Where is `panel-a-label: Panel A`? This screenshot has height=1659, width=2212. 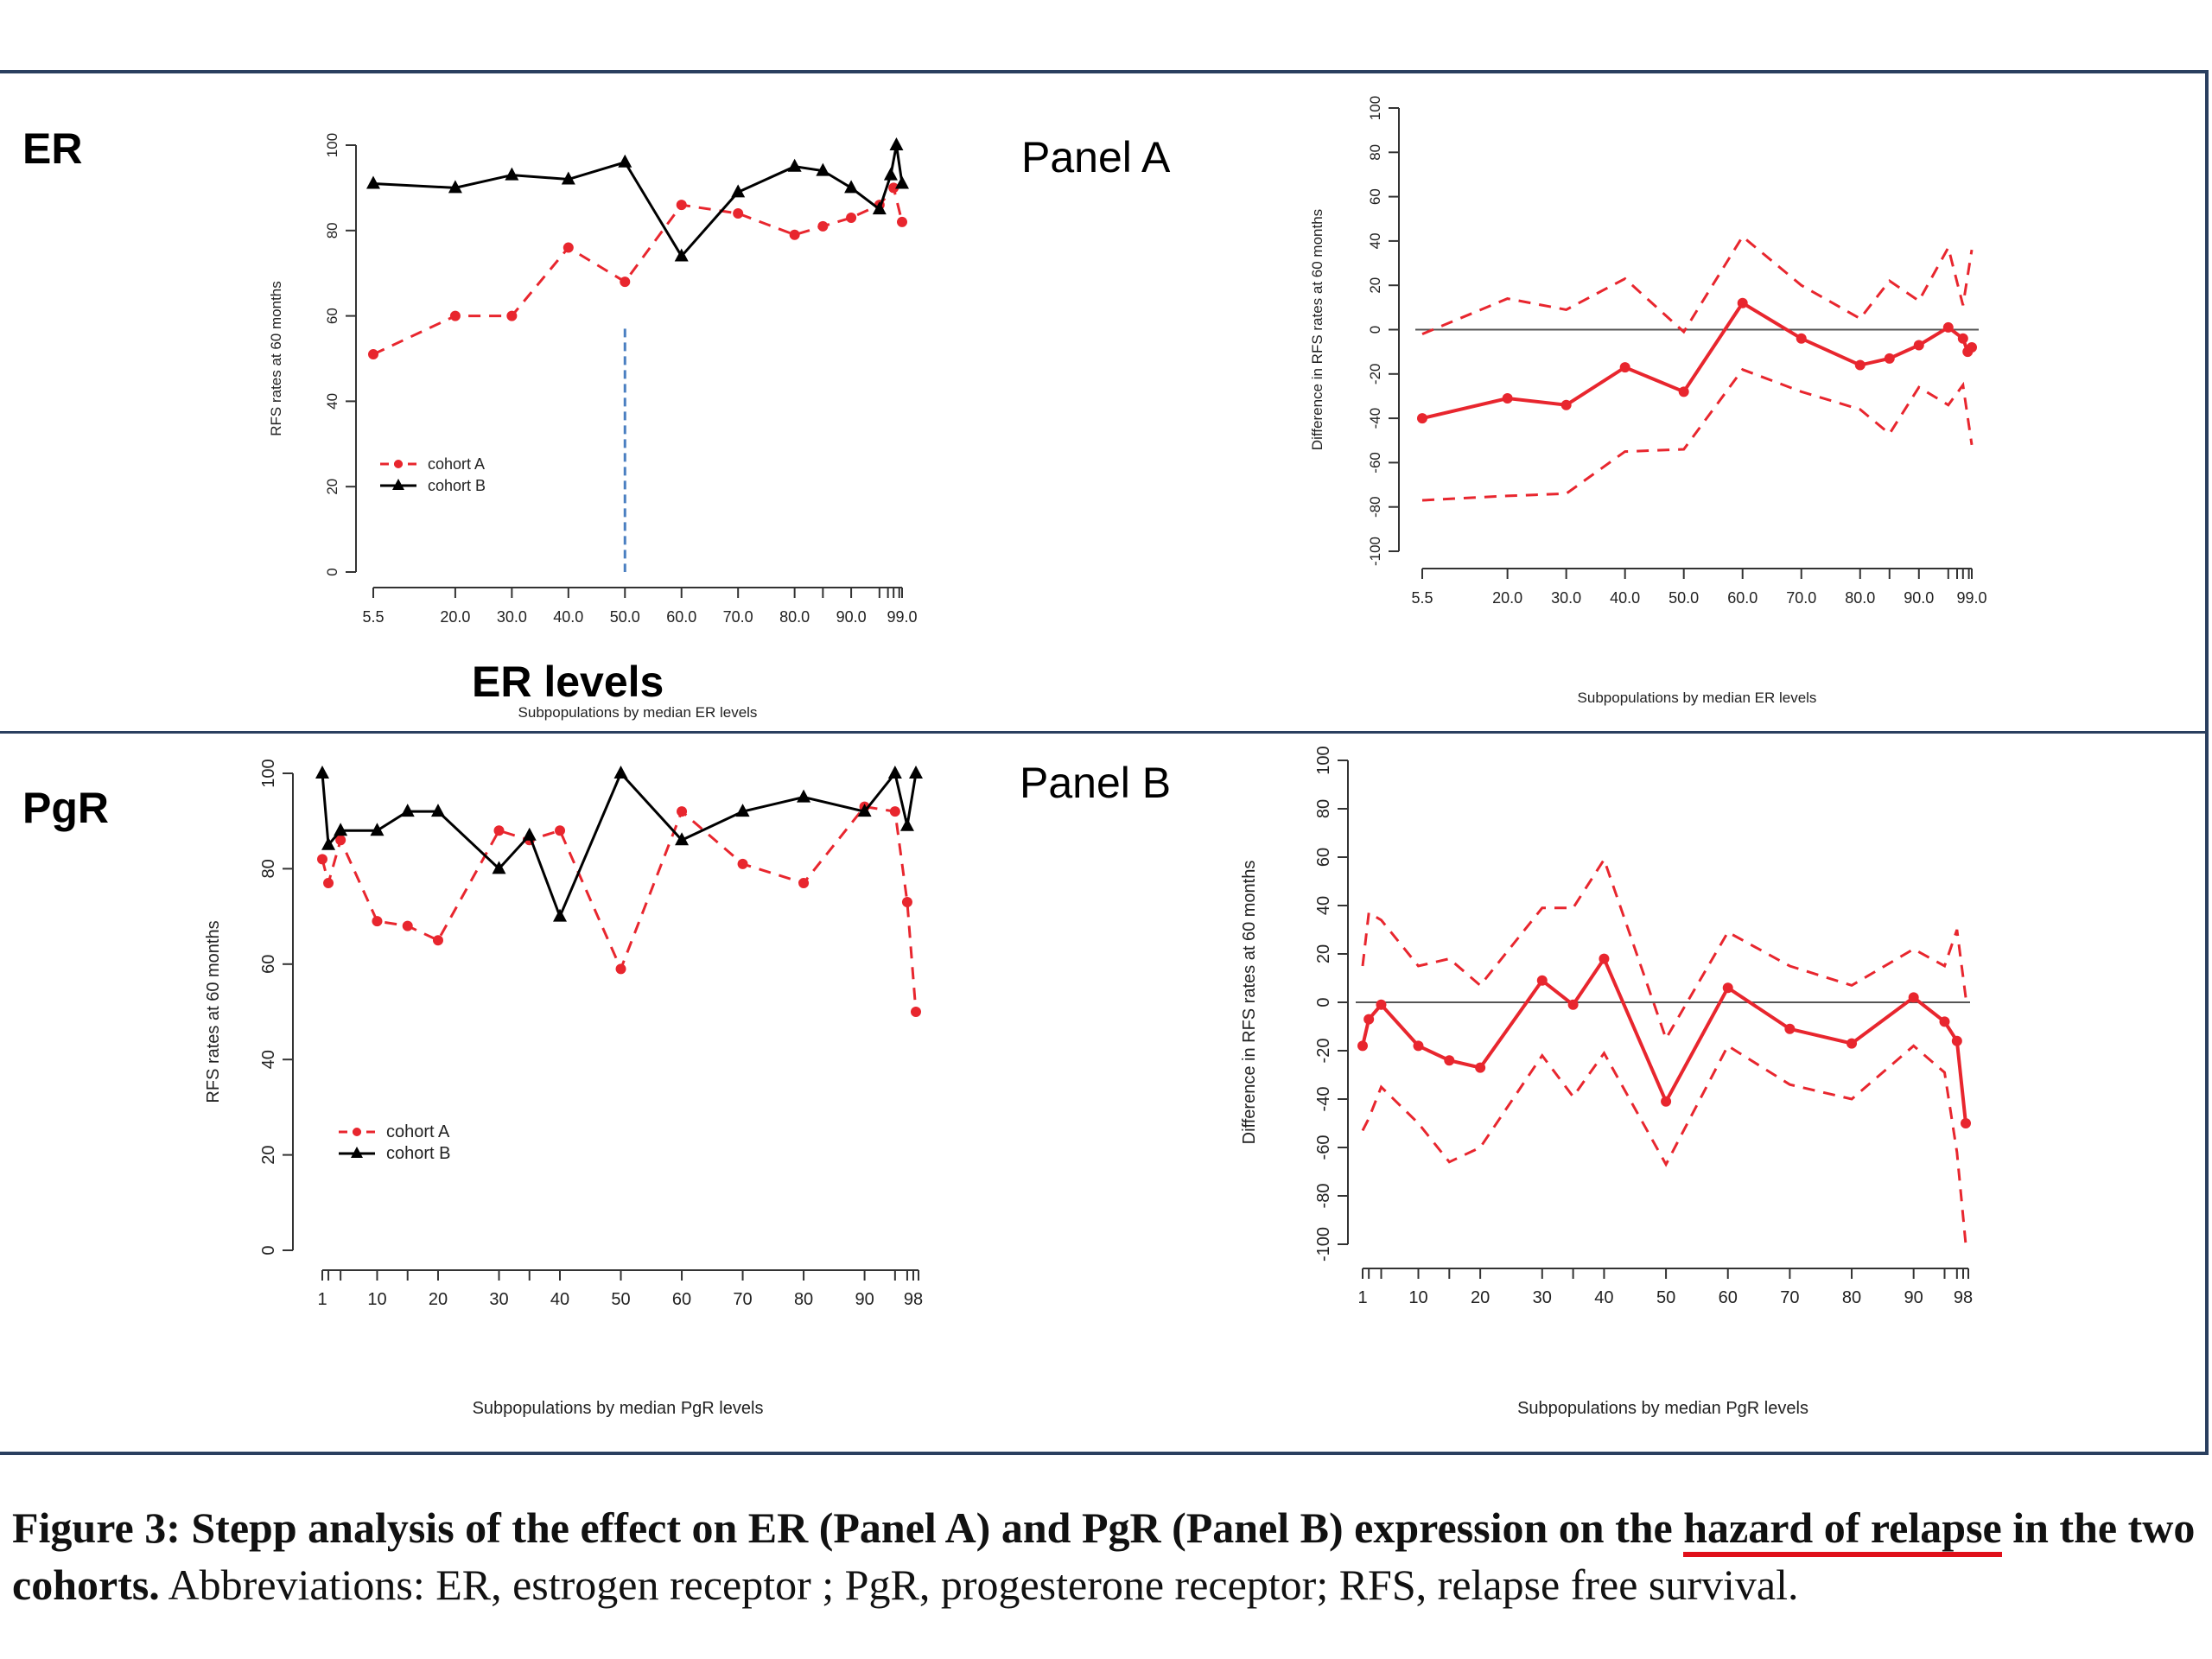
panel-a-label: Panel A is located at coordinates (1096, 157).